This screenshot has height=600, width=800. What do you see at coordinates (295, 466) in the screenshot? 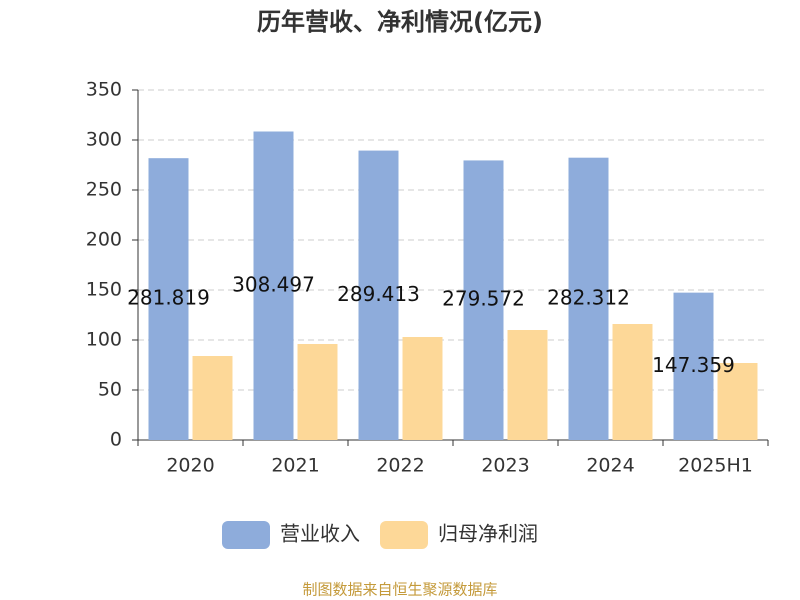
I see `x-tick-label: 2021` at bounding box center [295, 466].